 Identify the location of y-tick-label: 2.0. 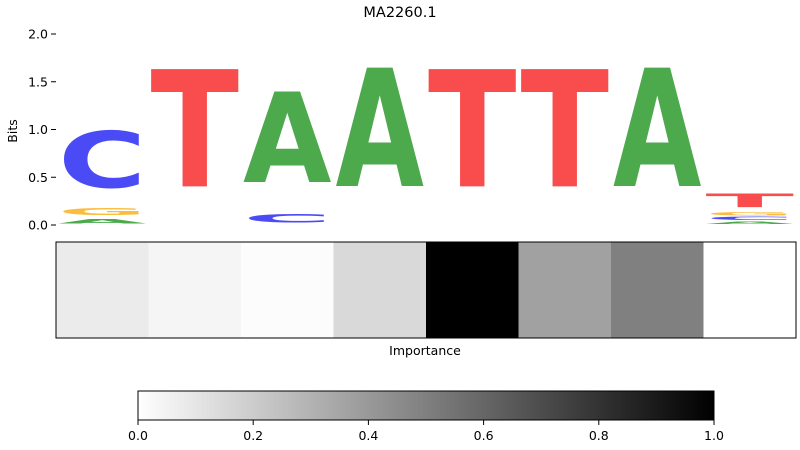
(38, 34).